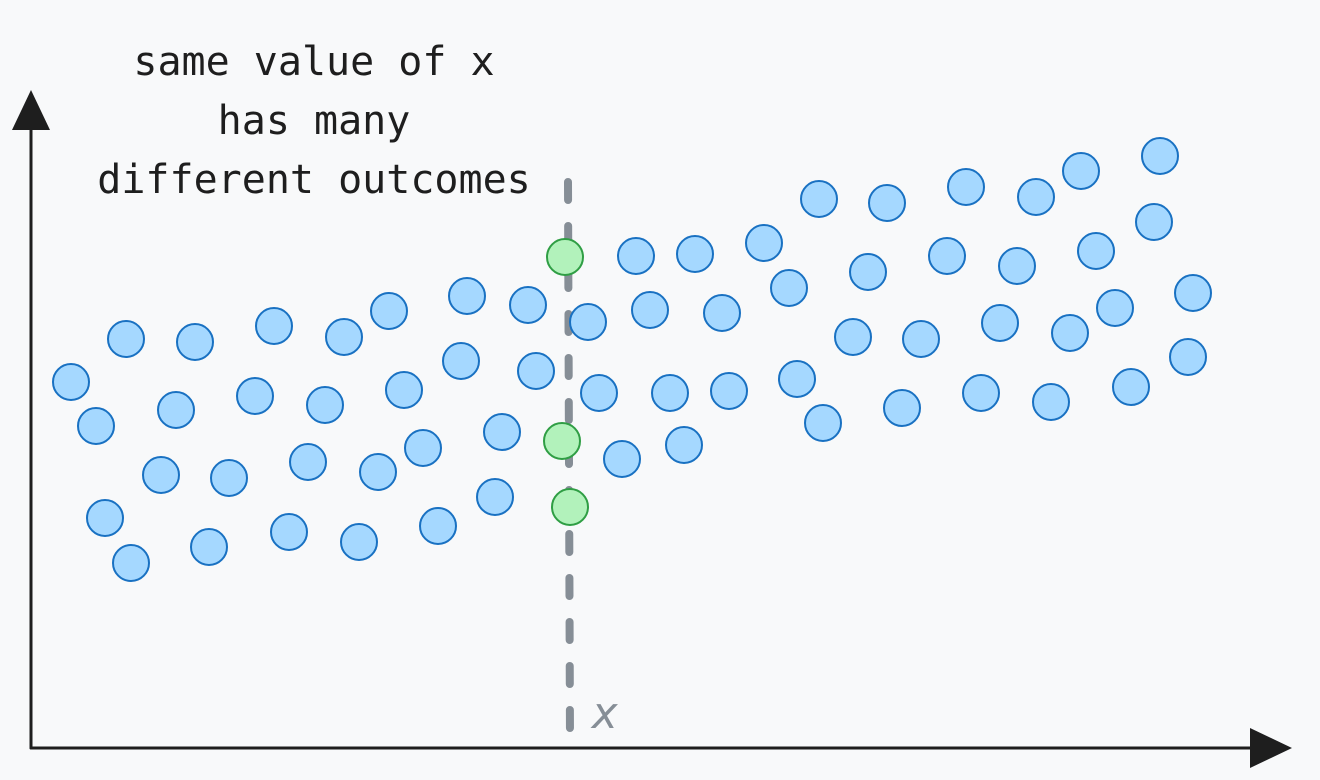 The width and height of the screenshot is (1320, 780). What do you see at coordinates (566, 382) in the screenshot?
I see `highlighted-points` at bounding box center [566, 382].